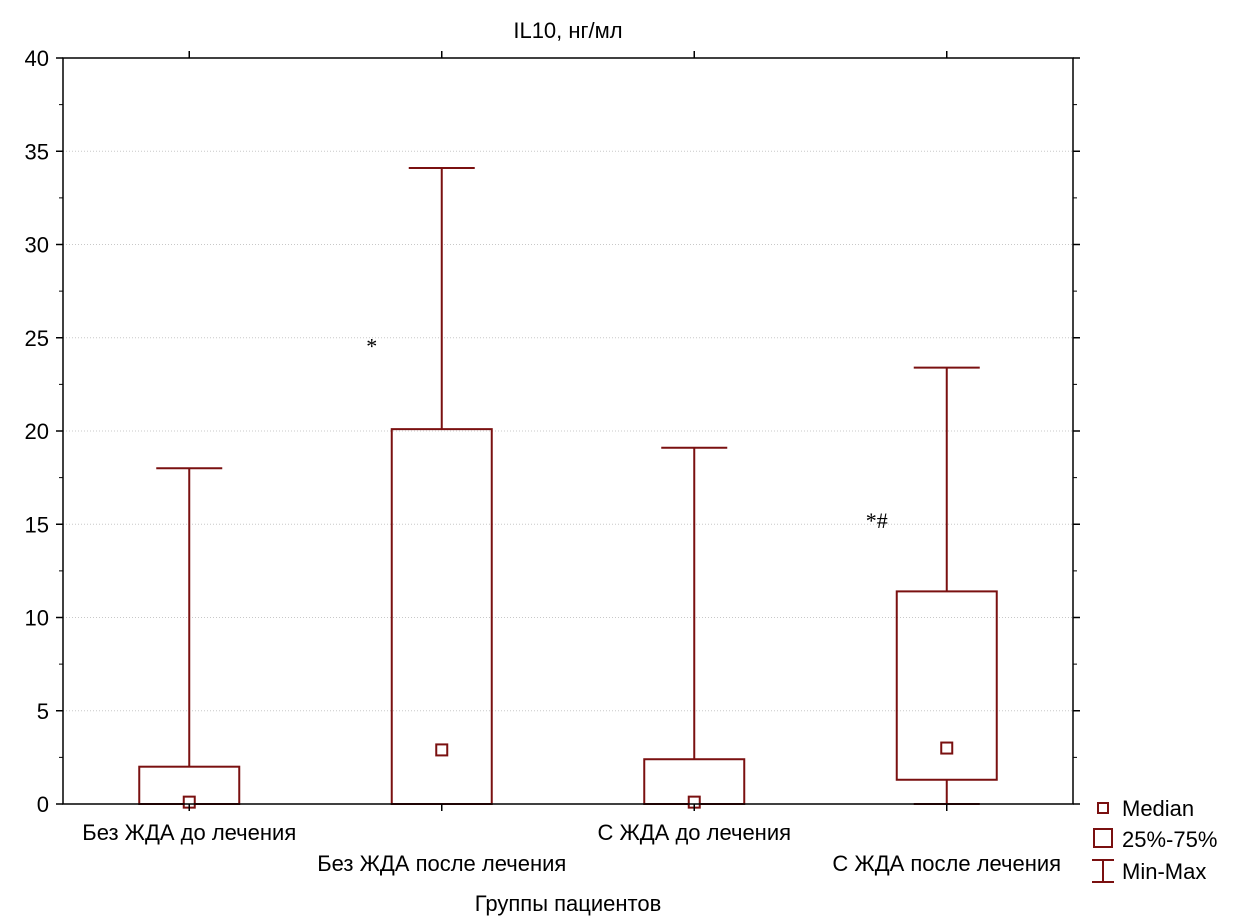 The width and height of the screenshot is (1237, 924). What do you see at coordinates (37, 618) in the screenshot?
I see `y-tick-label: 10` at bounding box center [37, 618].